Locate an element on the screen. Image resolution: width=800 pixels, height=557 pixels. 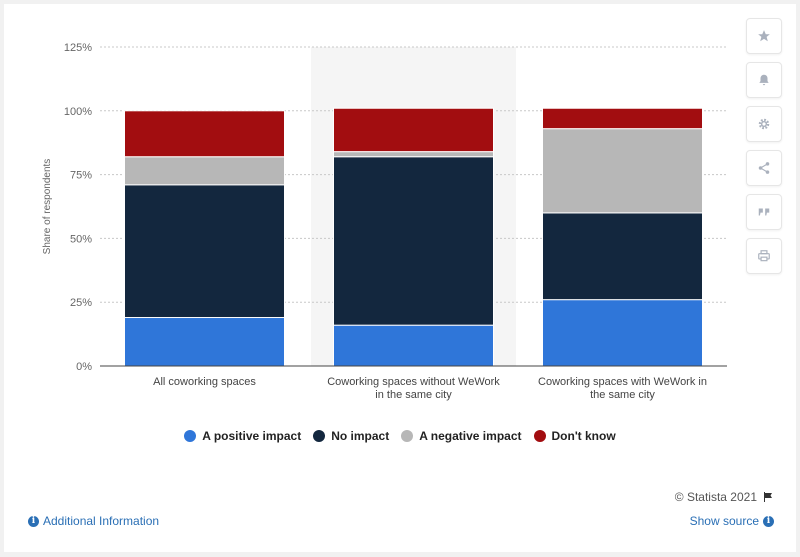
bell-icon is located at coordinates (764, 80).